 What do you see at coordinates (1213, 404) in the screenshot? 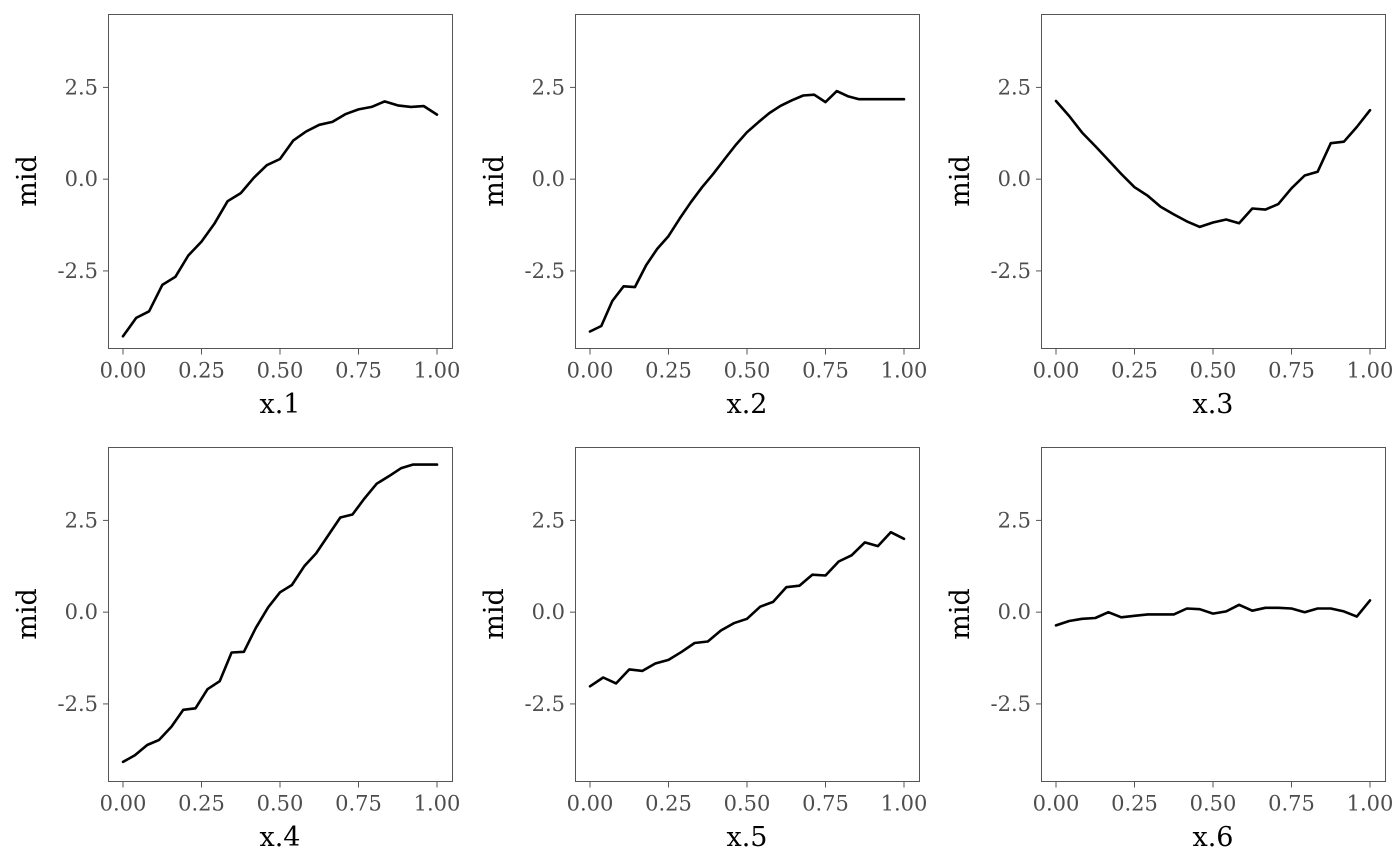
I see `x-axis-title: x.3` at bounding box center [1213, 404].